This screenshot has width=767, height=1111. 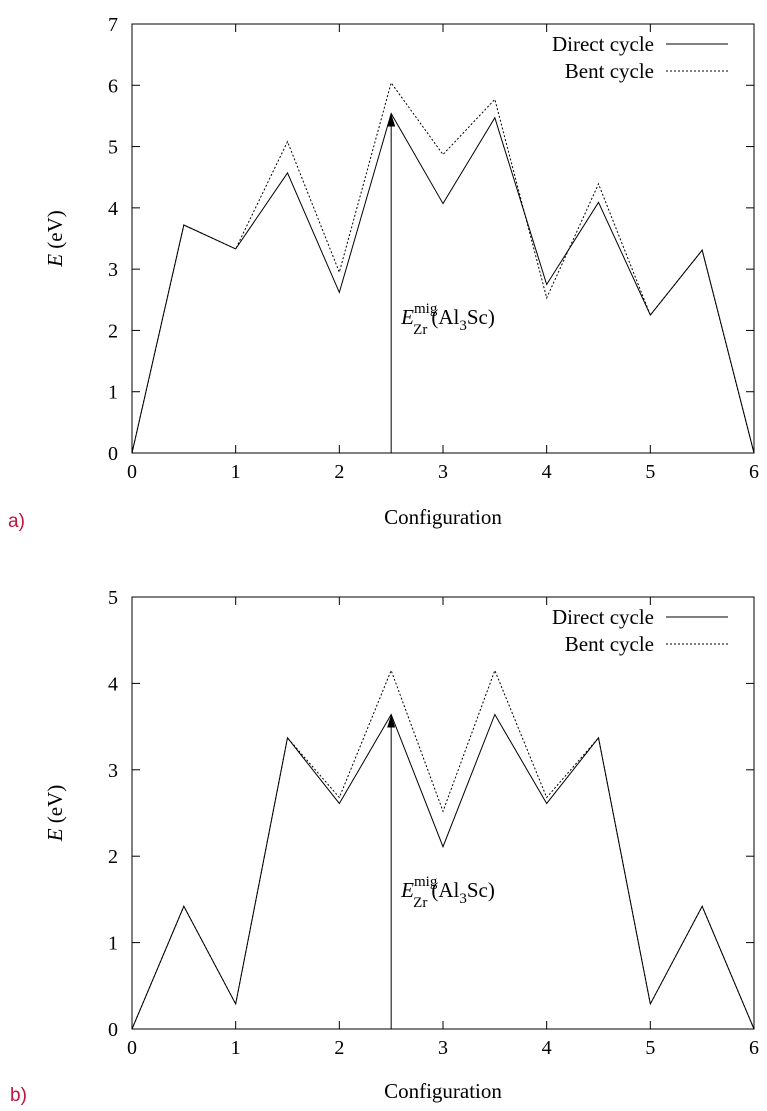 I want to click on y-tick-label: 6, so click(x=113, y=86).